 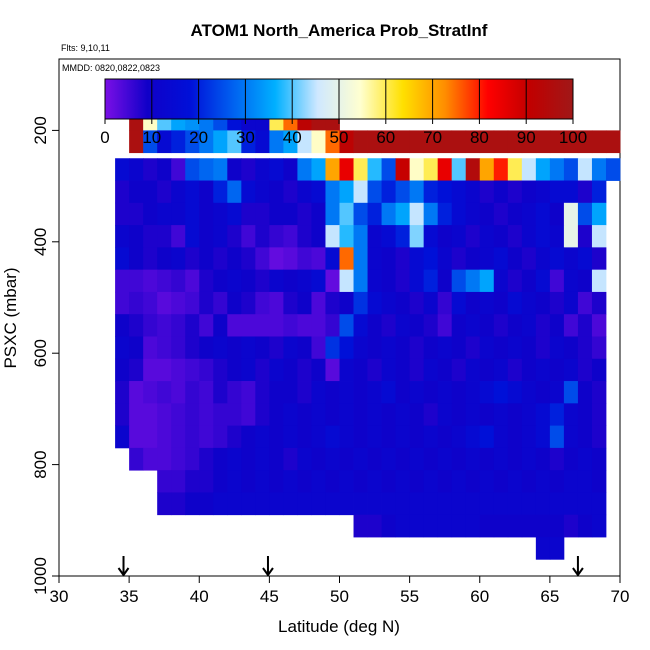 I want to click on colorbar-tick-label: 90, so click(x=526, y=137).